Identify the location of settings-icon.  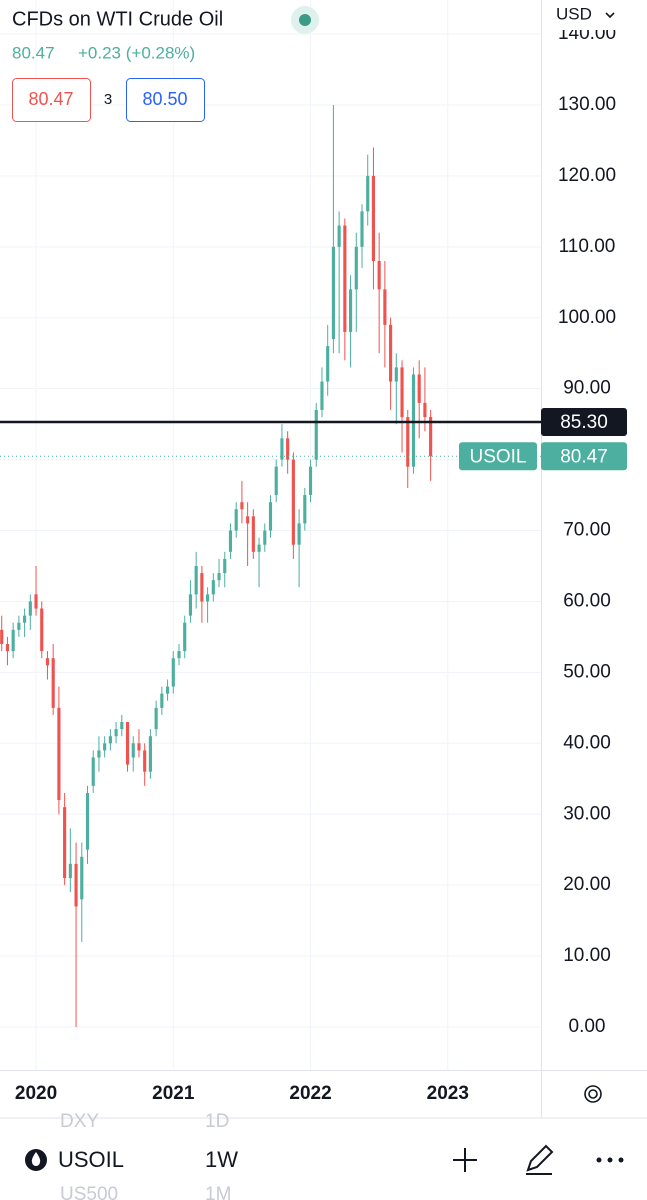
(593, 1094).